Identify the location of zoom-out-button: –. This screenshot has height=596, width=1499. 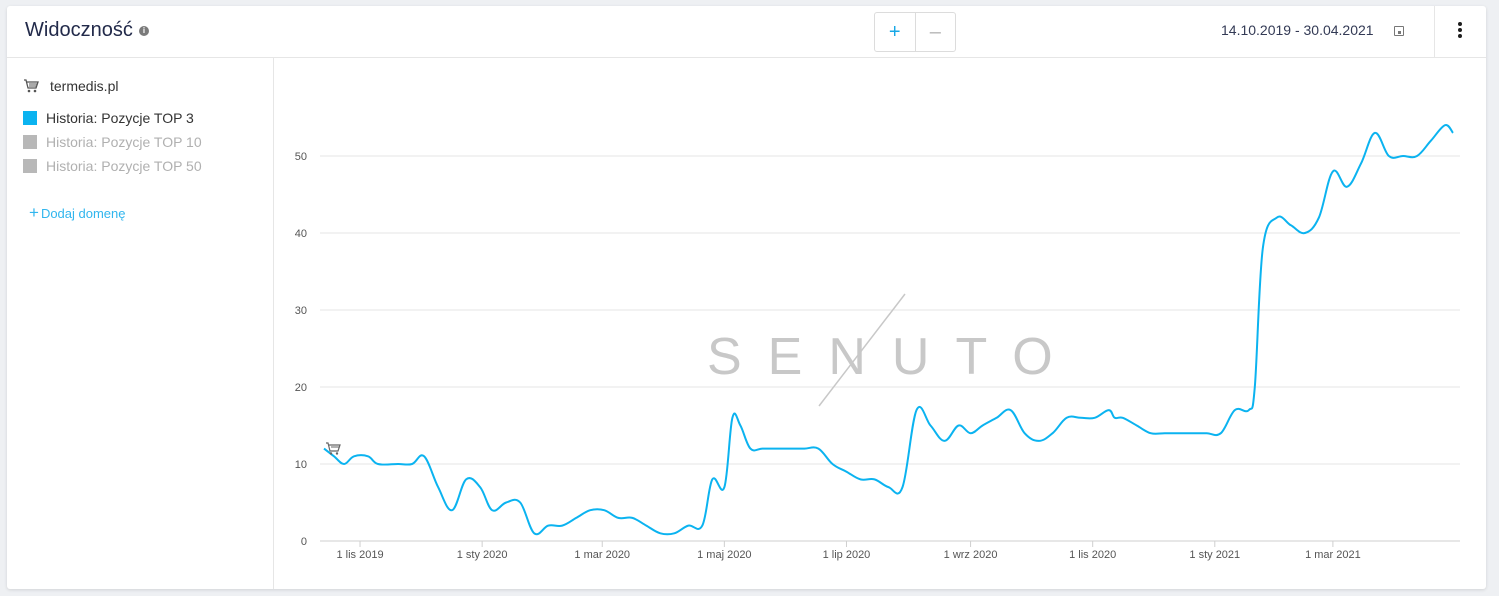
(935, 31).